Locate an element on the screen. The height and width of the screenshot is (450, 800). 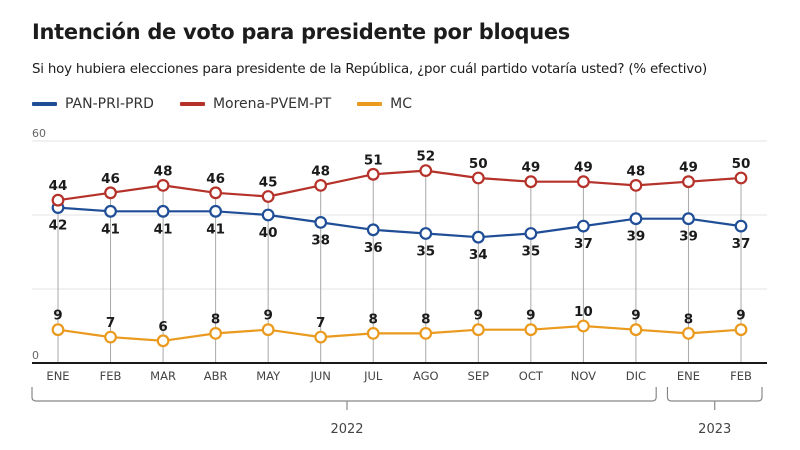
data-label-pan-pri-prd: 34 is located at coordinates (478, 255).